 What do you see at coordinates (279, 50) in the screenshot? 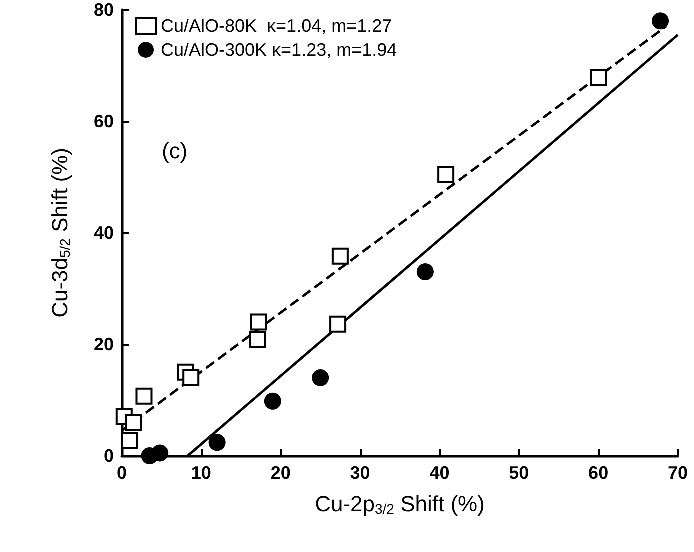
I see `legend-label: Cu/AlO-300K κ=1.23, m=1.94` at bounding box center [279, 50].